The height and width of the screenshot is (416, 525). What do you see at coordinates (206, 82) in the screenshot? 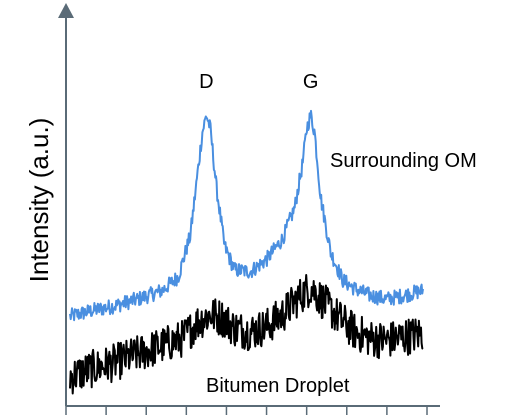
I see `peak-label-d: D` at bounding box center [206, 82].